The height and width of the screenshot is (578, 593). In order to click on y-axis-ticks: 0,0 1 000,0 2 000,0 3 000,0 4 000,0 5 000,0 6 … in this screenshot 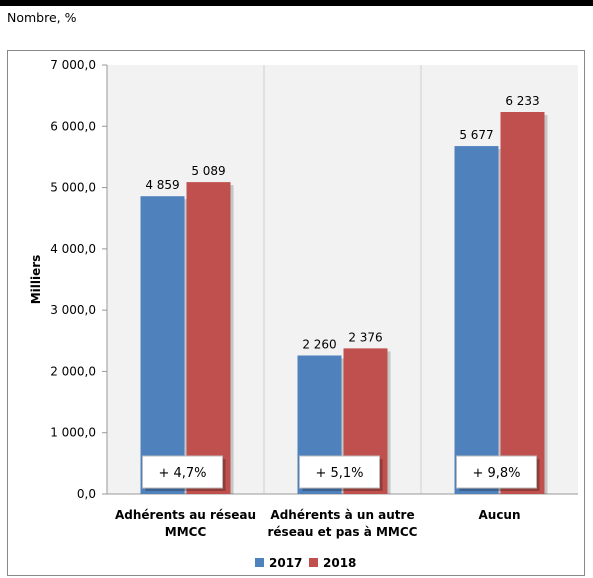, I will do `click(78, 279)`.